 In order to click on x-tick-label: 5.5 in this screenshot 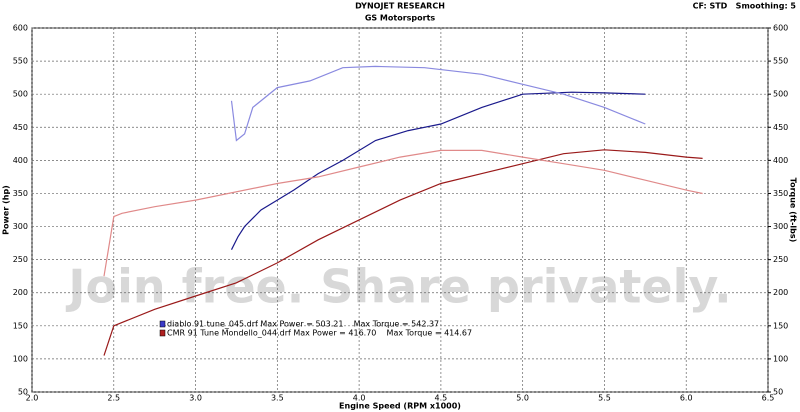, I will do `click(604, 398)`.